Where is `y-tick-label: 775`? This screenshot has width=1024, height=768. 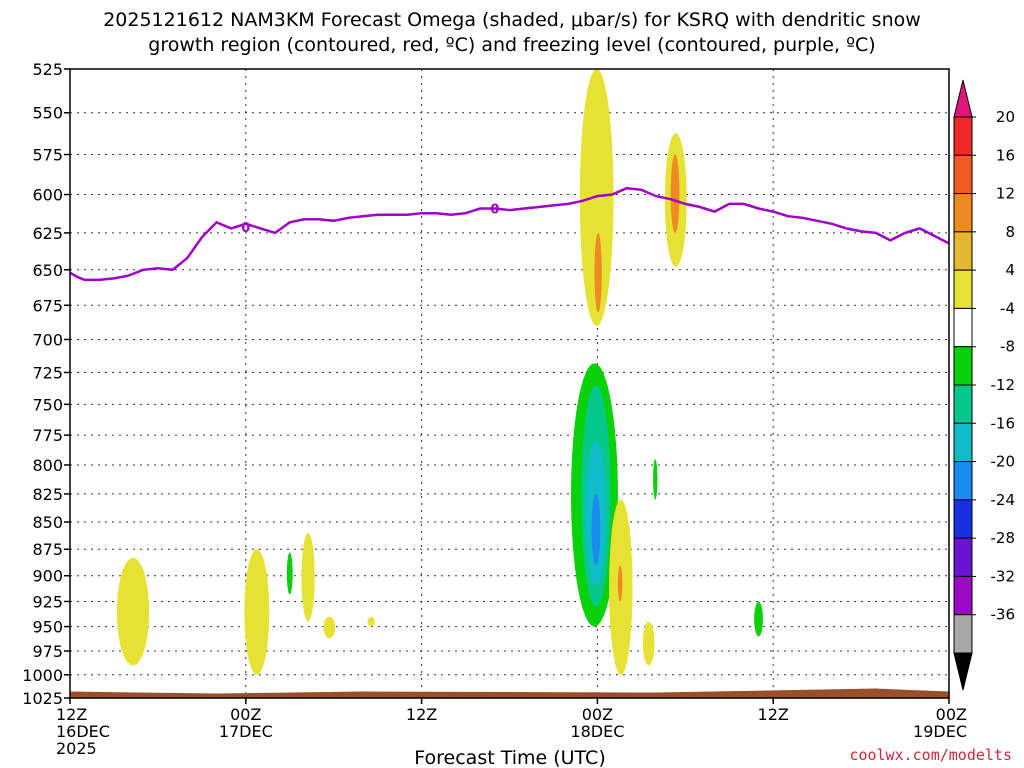
y-tick-label: 775 is located at coordinates (47, 435).